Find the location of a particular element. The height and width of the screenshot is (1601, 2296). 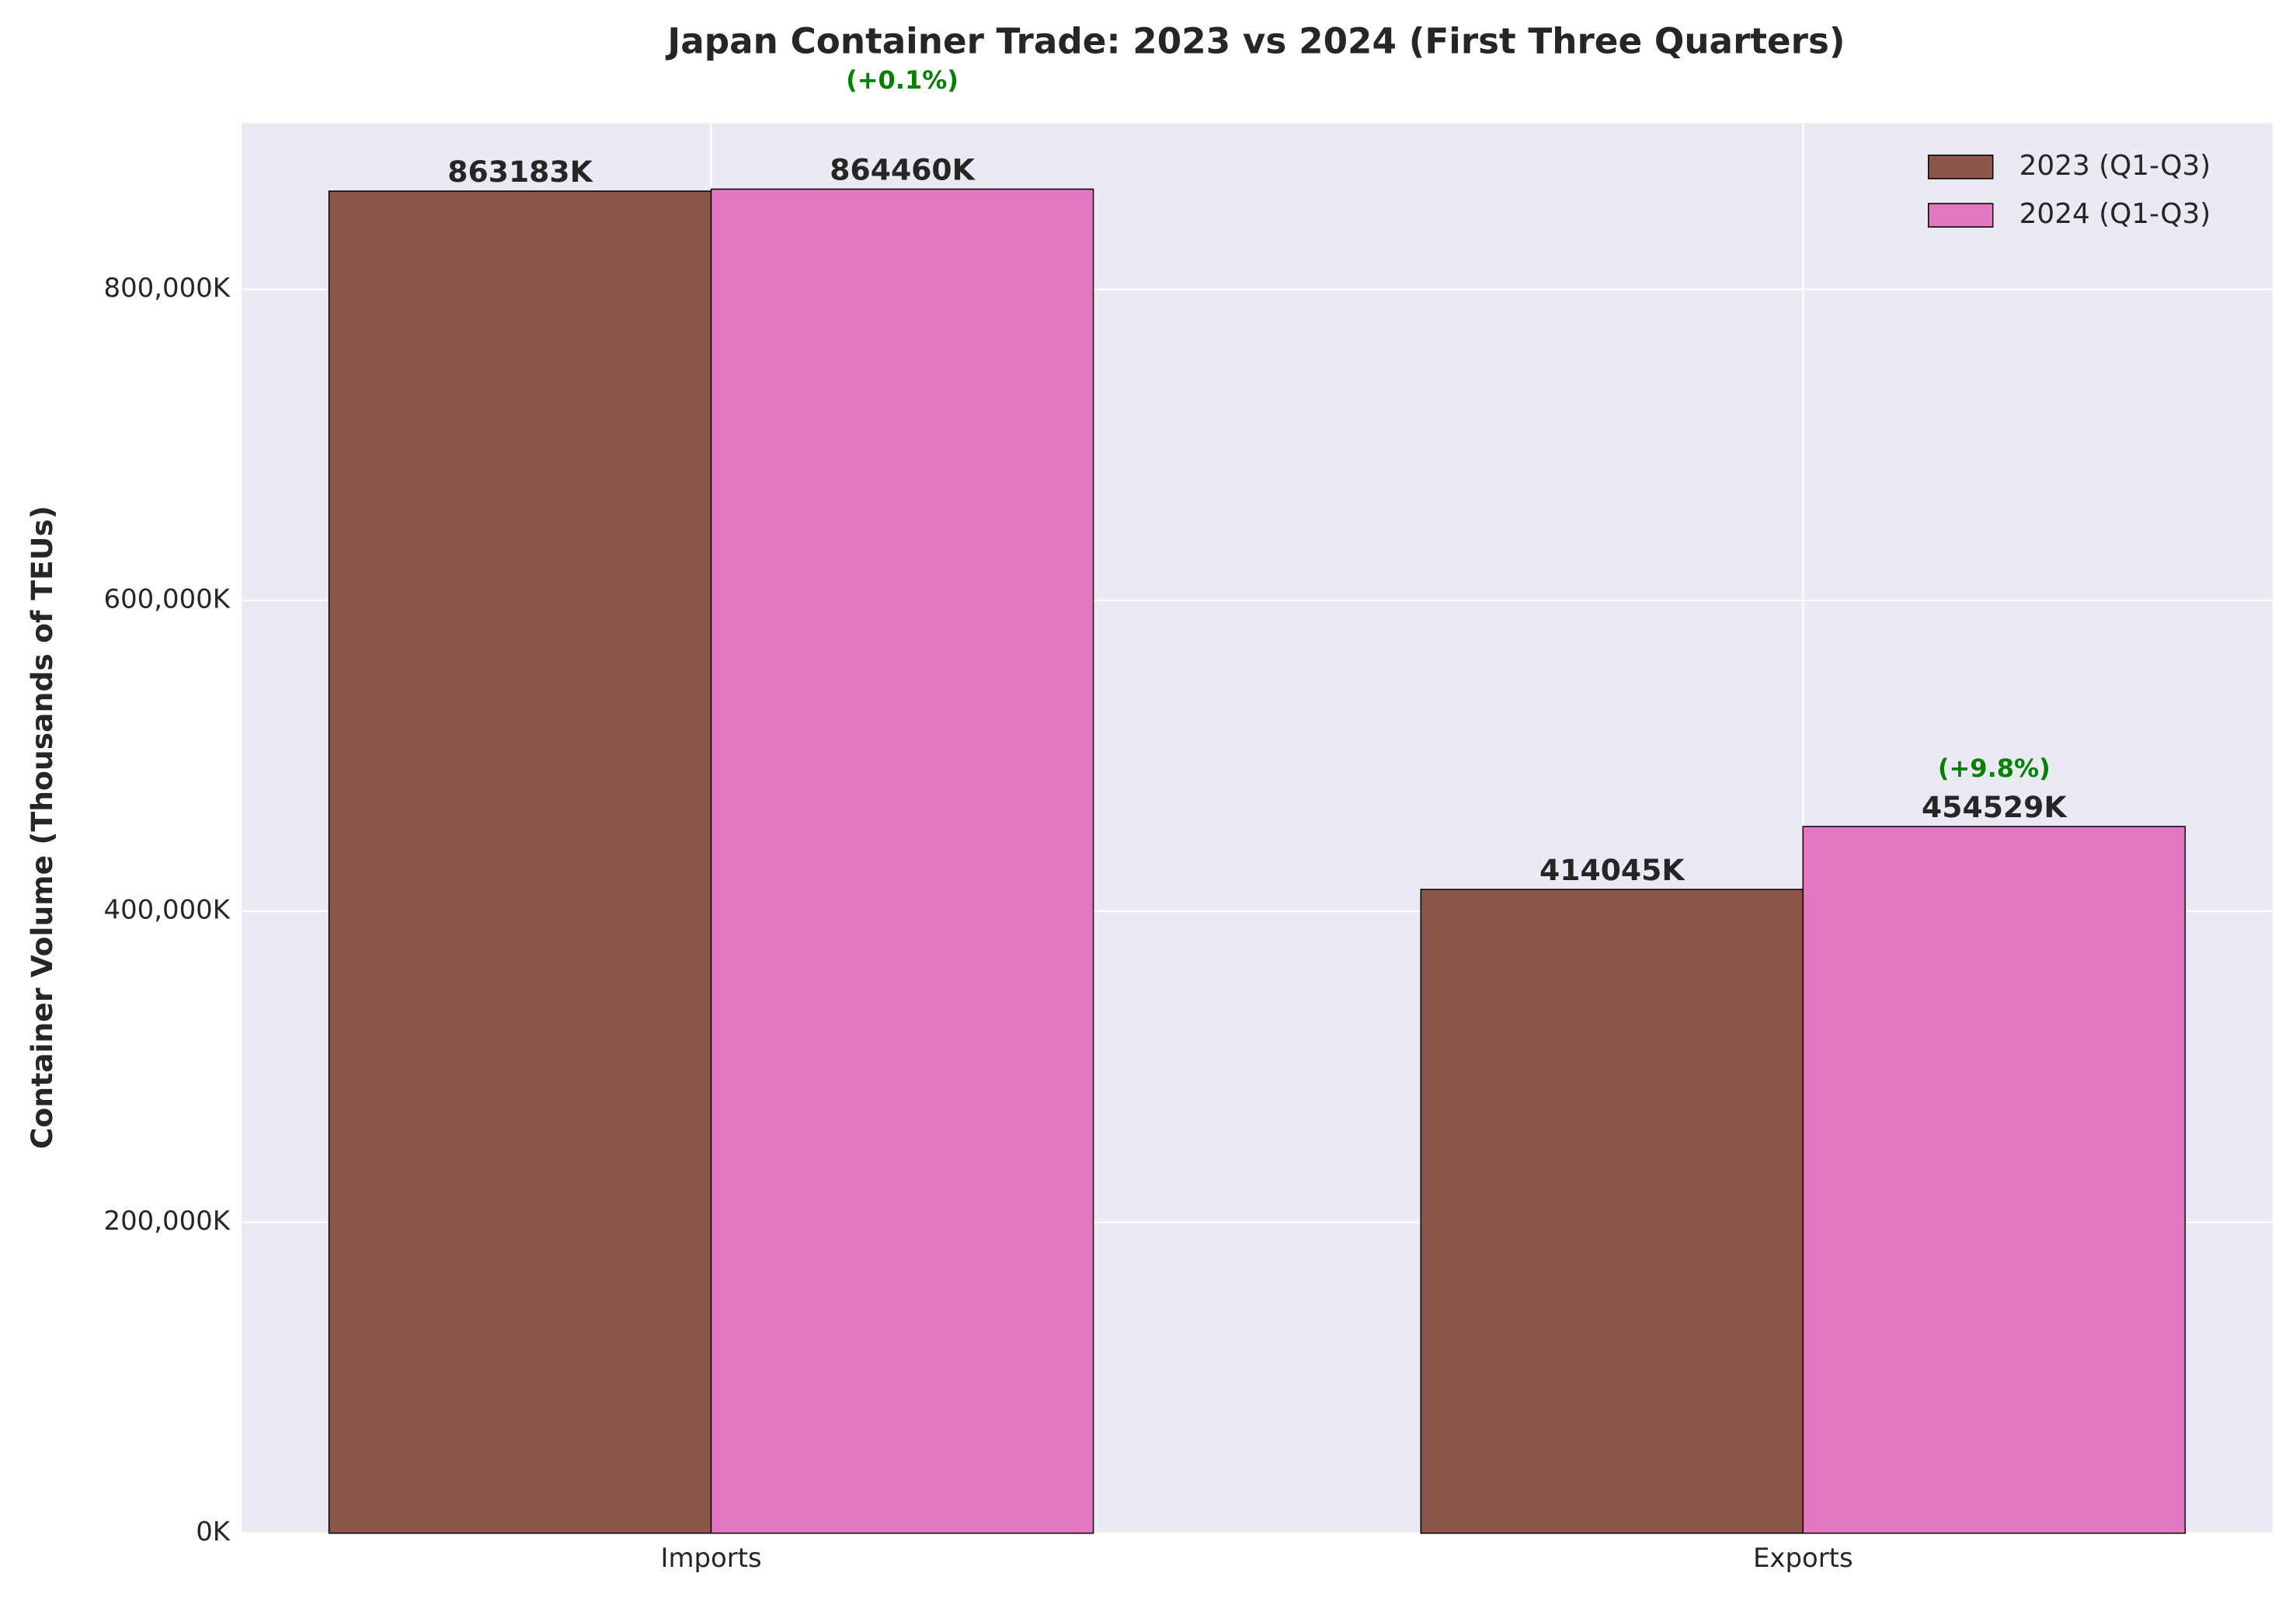

annotation: (+9.8%) is located at coordinates (1994, 768).